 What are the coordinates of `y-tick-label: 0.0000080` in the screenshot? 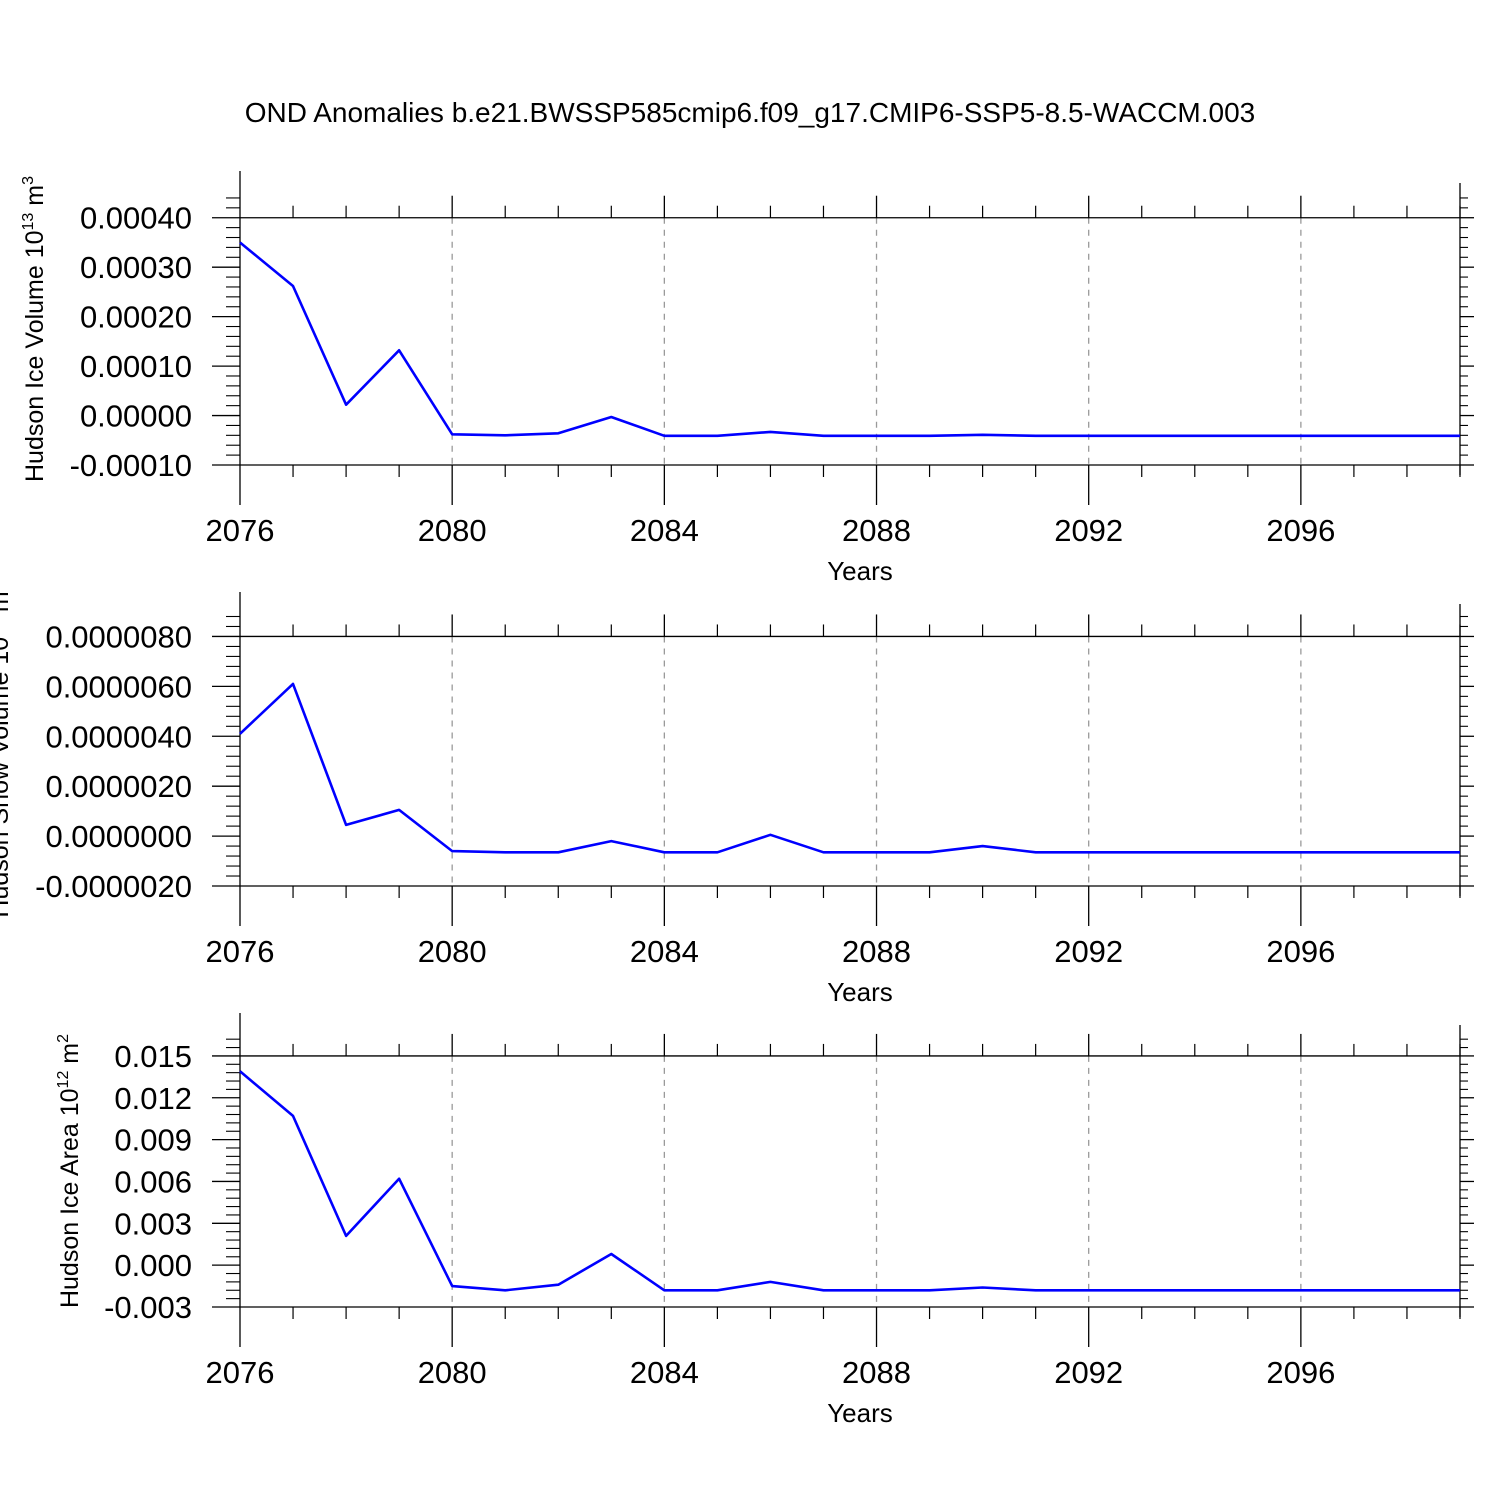 It's located at (118, 636).